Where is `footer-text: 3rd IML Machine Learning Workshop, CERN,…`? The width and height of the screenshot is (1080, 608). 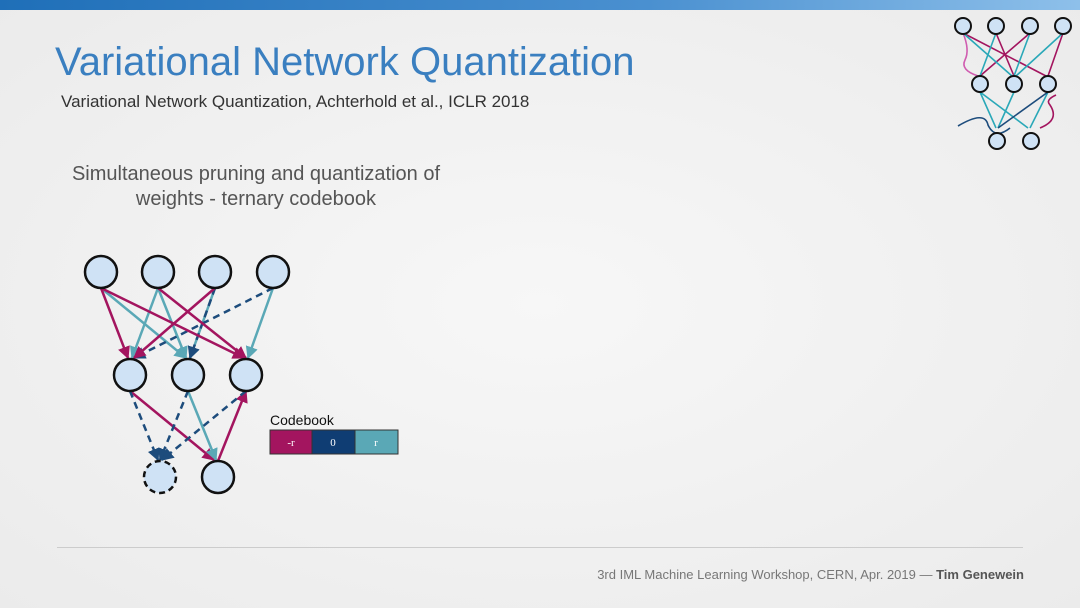 footer-text: 3rd IML Machine Learning Workshop, CERN,… is located at coordinates (767, 574).